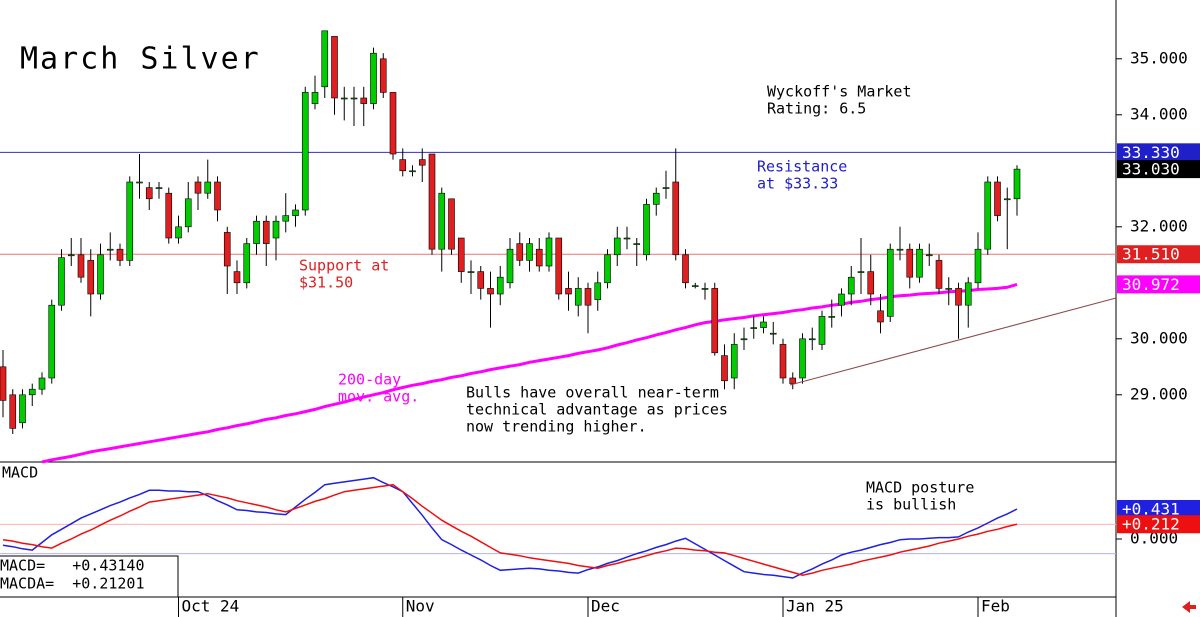 The image size is (1200, 617). I want to click on legend-entry: MACDA= +0.21201, so click(72, 584).